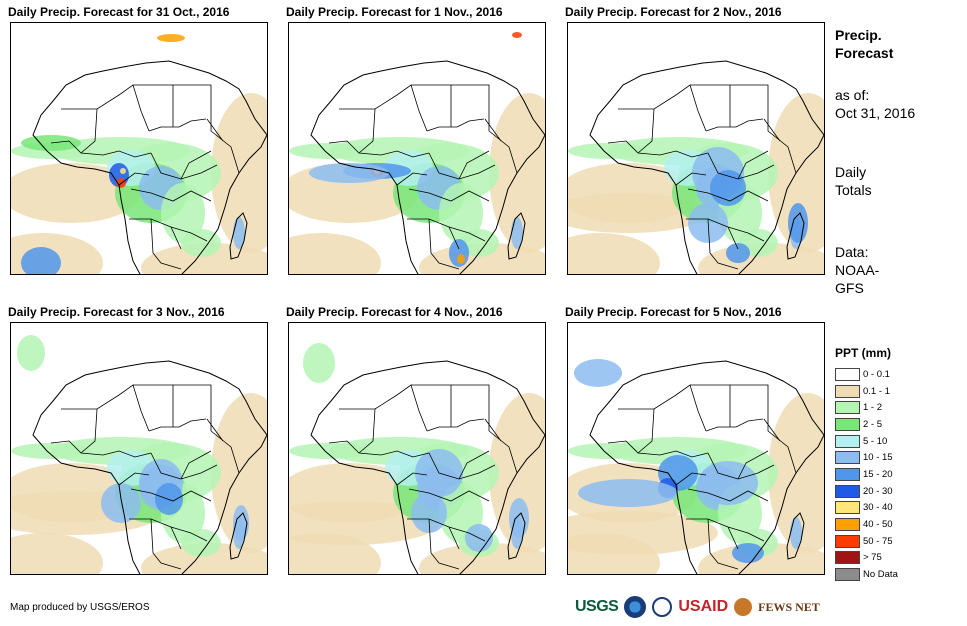  I want to click on legend-label: 0.1 - 1, so click(876, 391).